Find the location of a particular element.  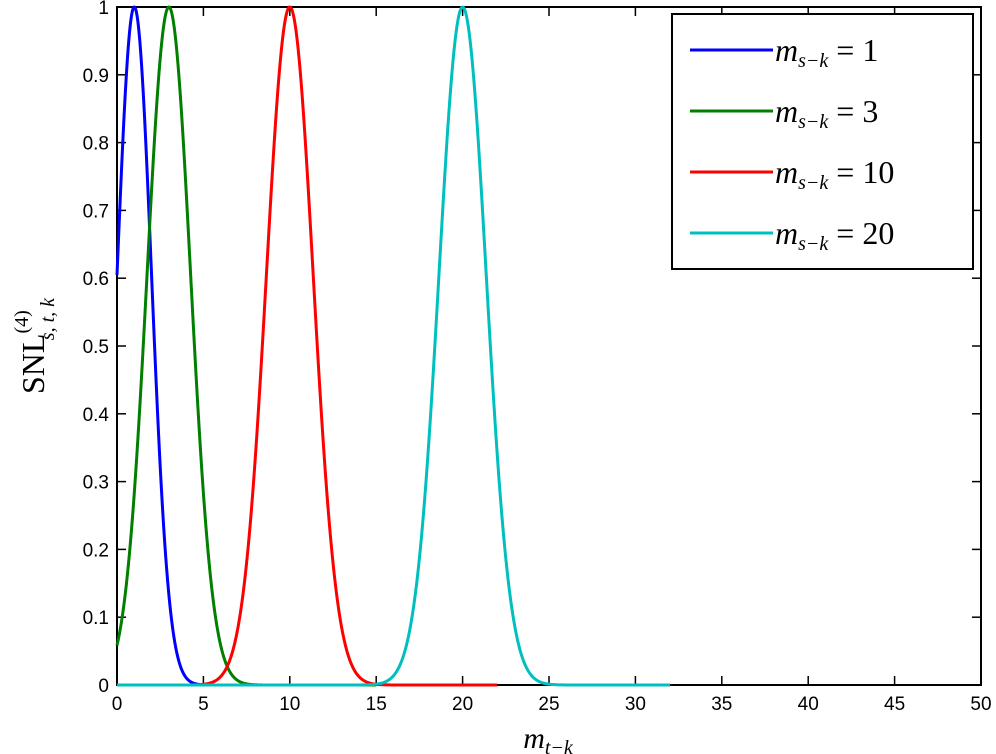

legend-entry-1: ms−k = 1 is located at coordinates (826, 52).